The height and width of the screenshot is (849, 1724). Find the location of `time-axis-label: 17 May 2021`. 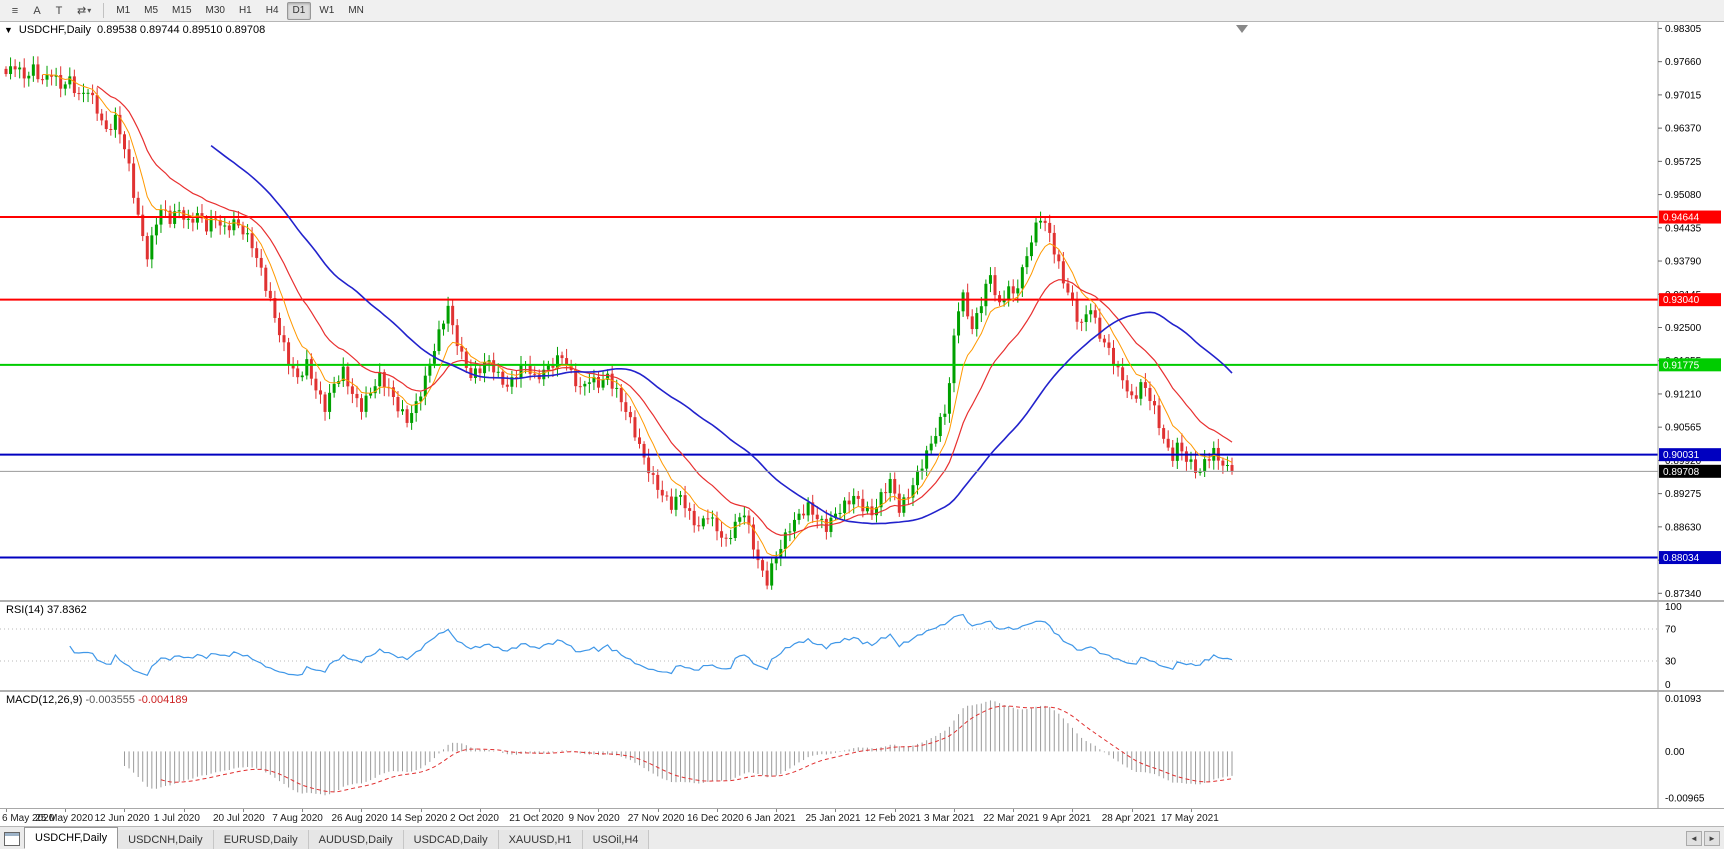

time-axis-label: 17 May 2021 is located at coordinates (1189, 818).